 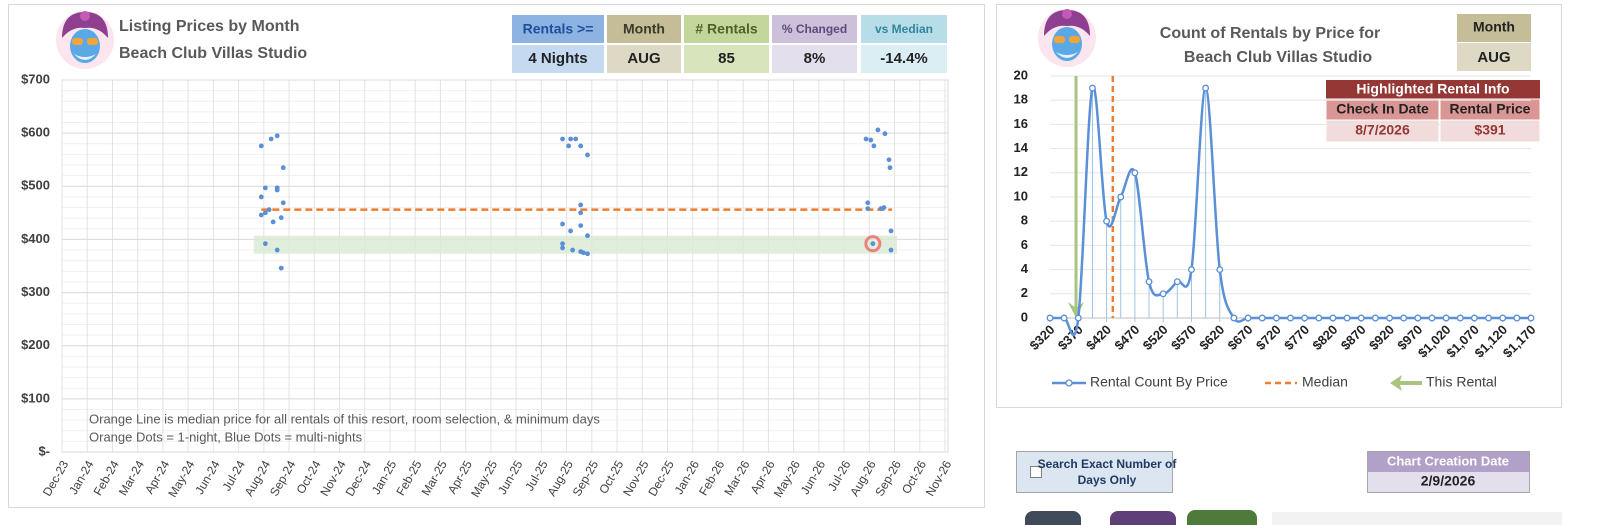 I want to click on highlight-header: Check In Date, so click(x=1382, y=109).